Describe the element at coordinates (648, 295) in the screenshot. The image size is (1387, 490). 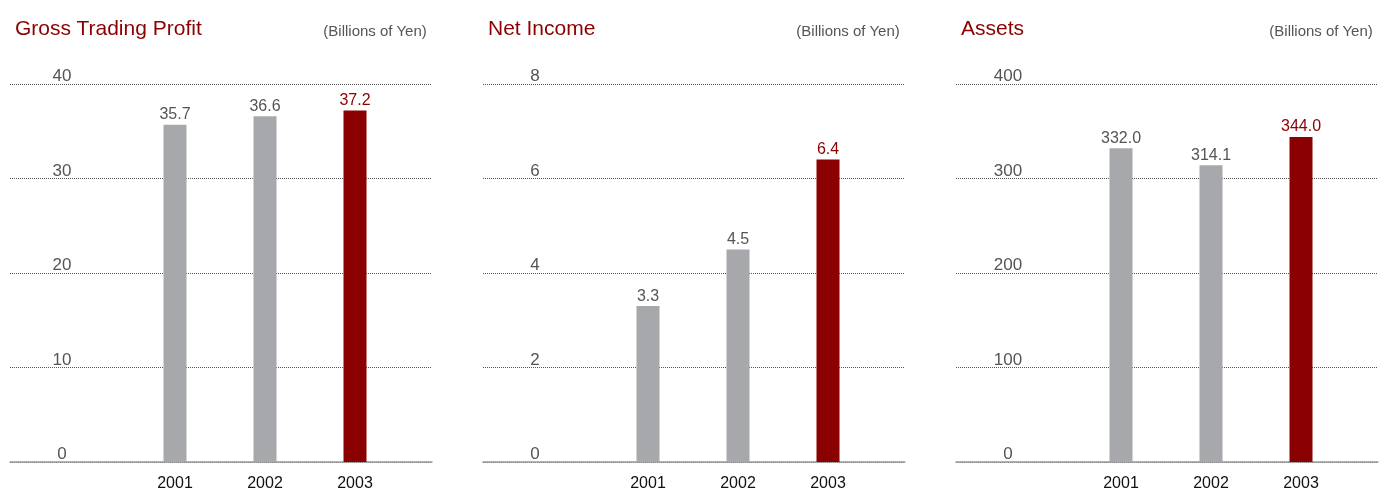
I see `data-label: 3.3` at that location.